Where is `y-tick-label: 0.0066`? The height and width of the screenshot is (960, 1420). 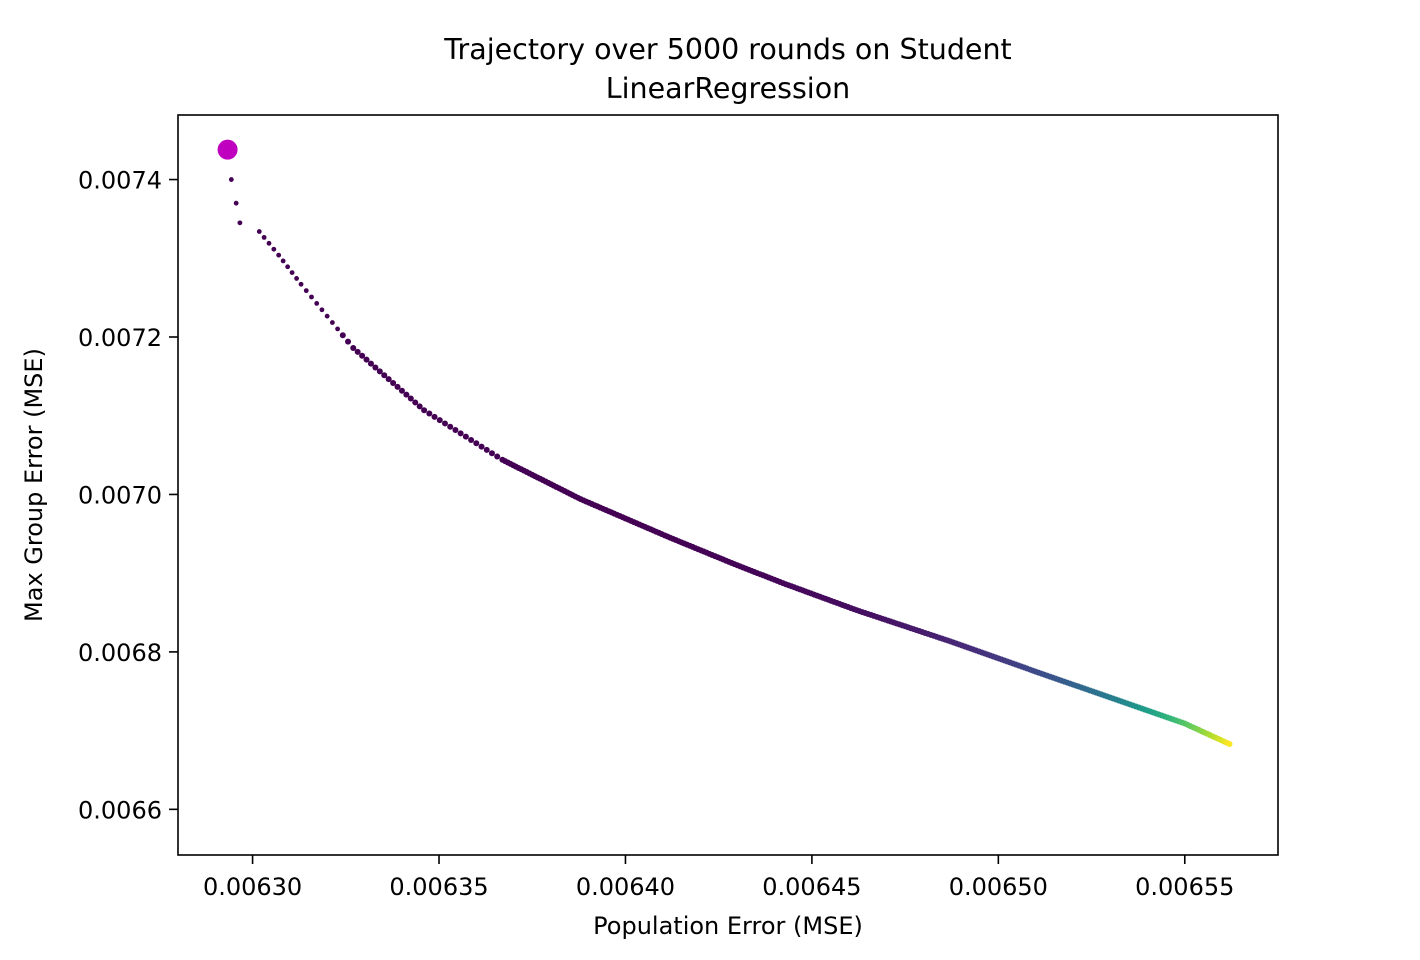 y-tick-label: 0.0066 is located at coordinates (120, 810).